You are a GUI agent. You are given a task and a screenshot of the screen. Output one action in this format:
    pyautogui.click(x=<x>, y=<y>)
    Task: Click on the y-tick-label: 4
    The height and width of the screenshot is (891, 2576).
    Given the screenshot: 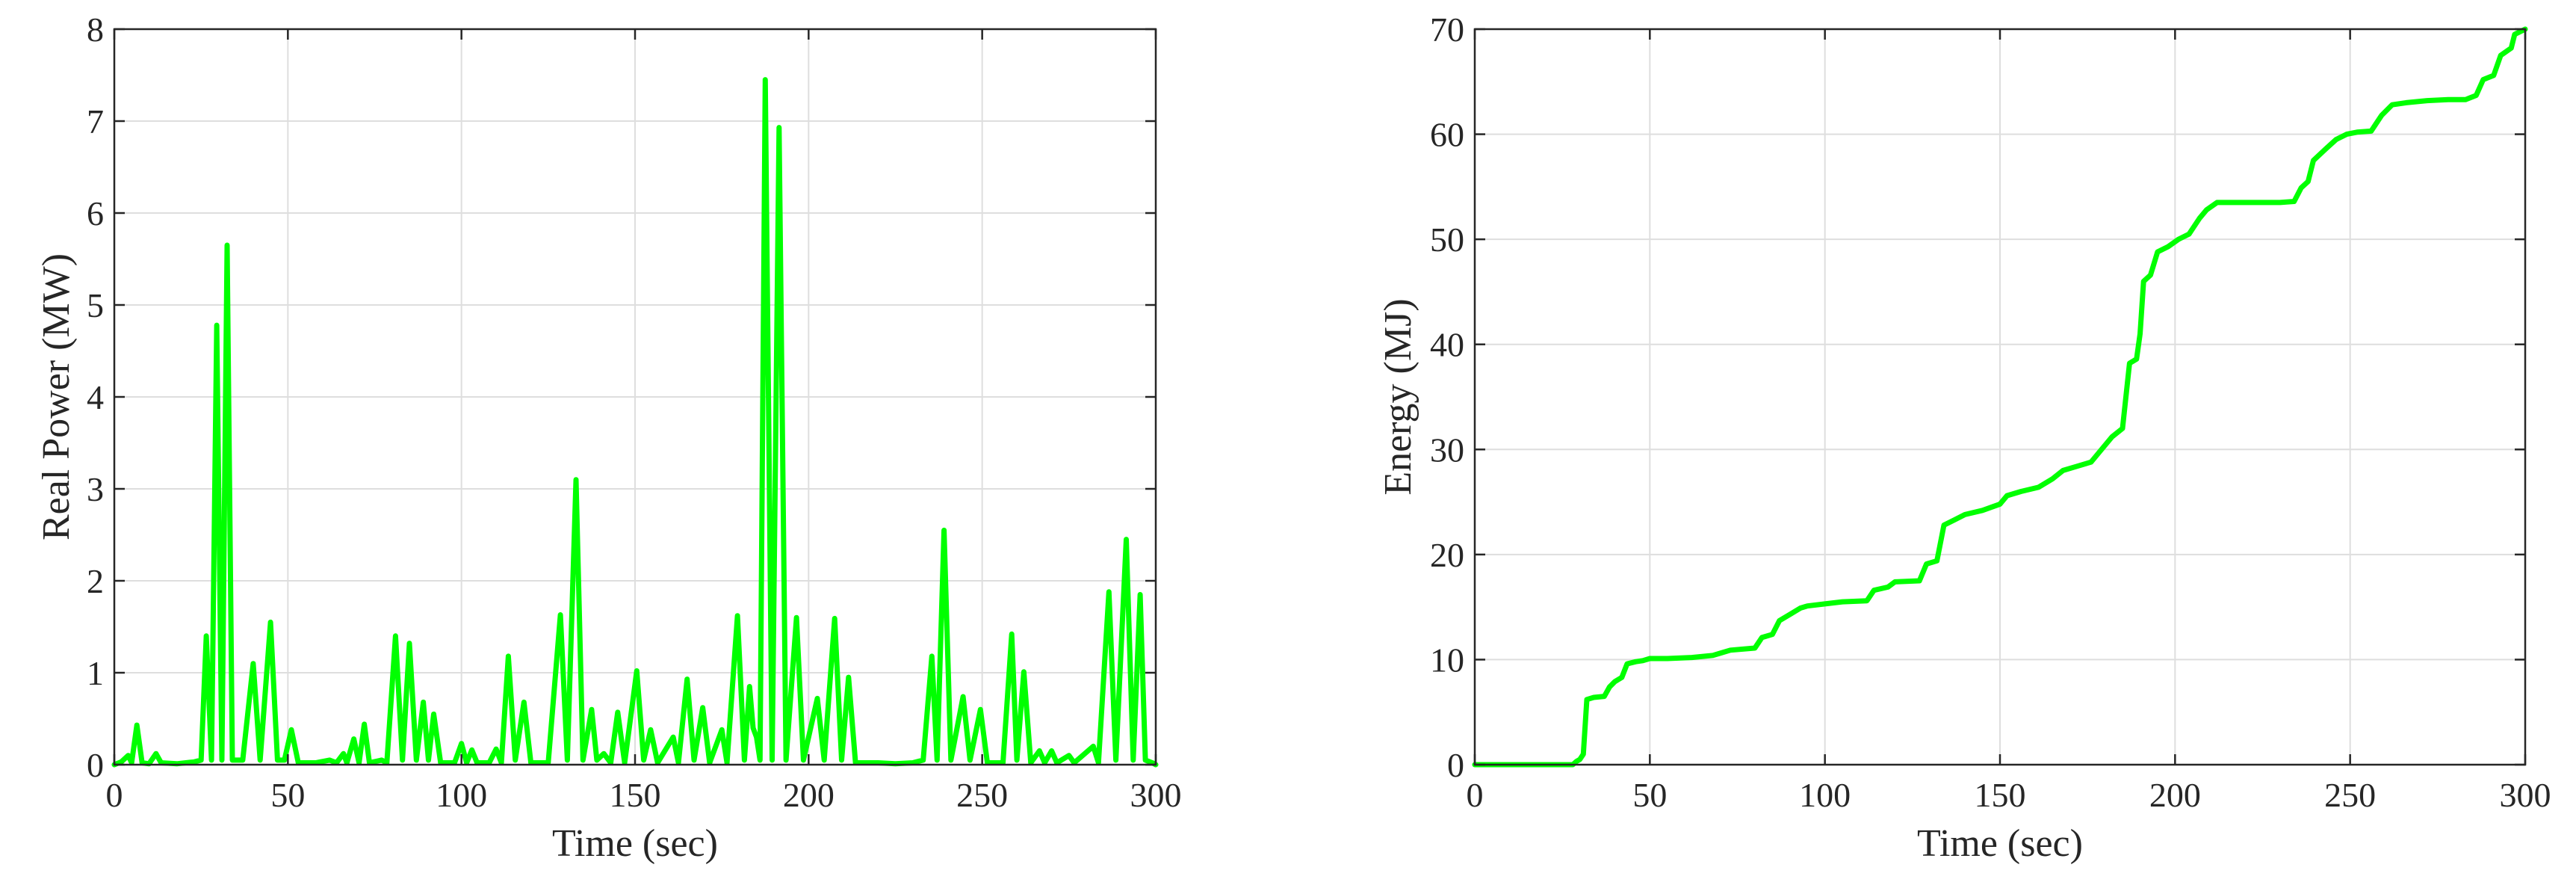 What is the action you would take?
    pyautogui.click(x=95, y=397)
    